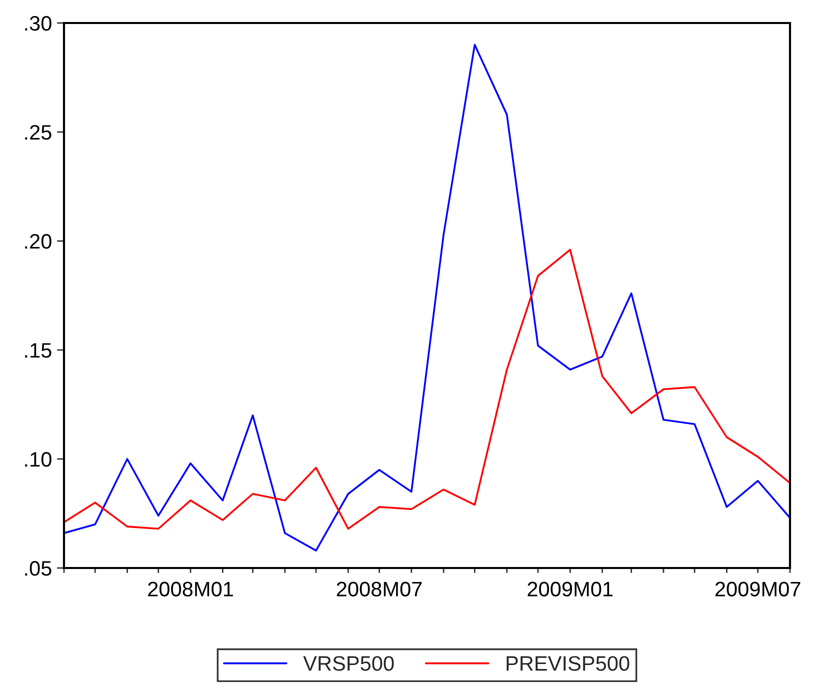 The width and height of the screenshot is (814, 688). What do you see at coordinates (348, 663) in the screenshot?
I see `legend-label: VRSP500` at bounding box center [348, 663].